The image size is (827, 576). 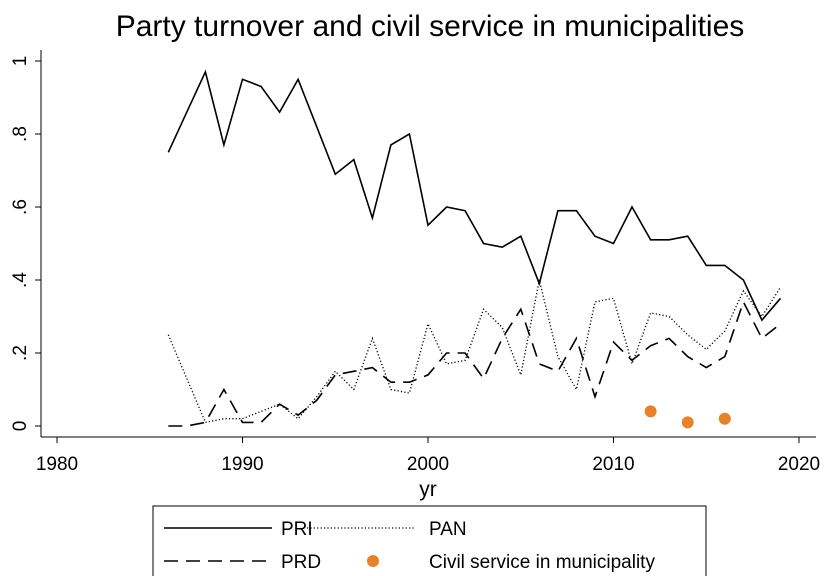 What do you see at coordinates (301, 562) in the screenshot?
I see `legend-label-prd: PRD` at bounding box center [301, 562].